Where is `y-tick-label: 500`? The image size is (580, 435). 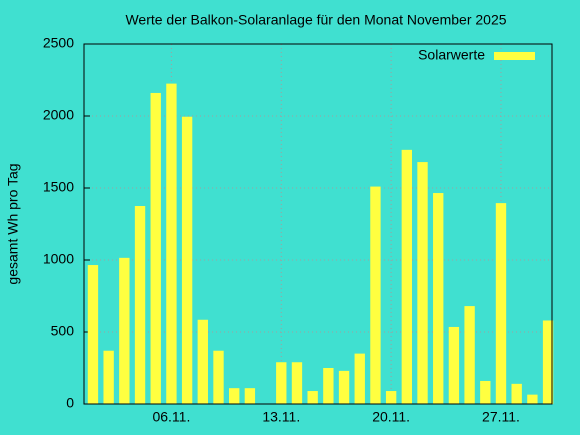 y-tick-label: 500 is located at coordinates (63, 331).